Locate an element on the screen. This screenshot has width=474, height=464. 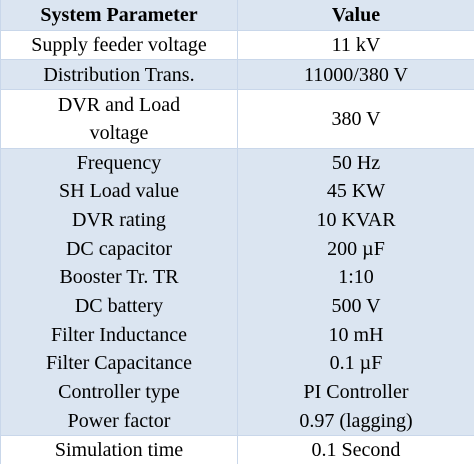
parameter-cell: Filter Inductance is located at coordinates (119, 335).